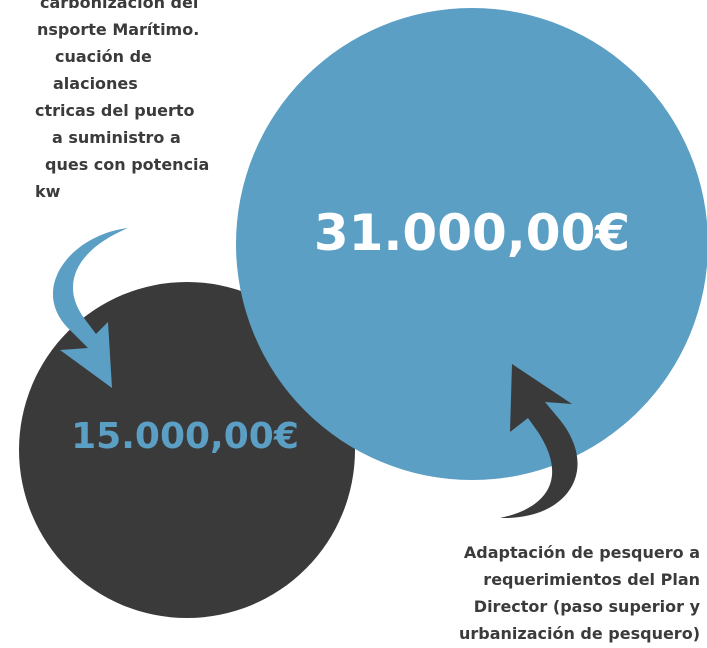  I want to click on note-line: a suministro a, so click(116, 137).